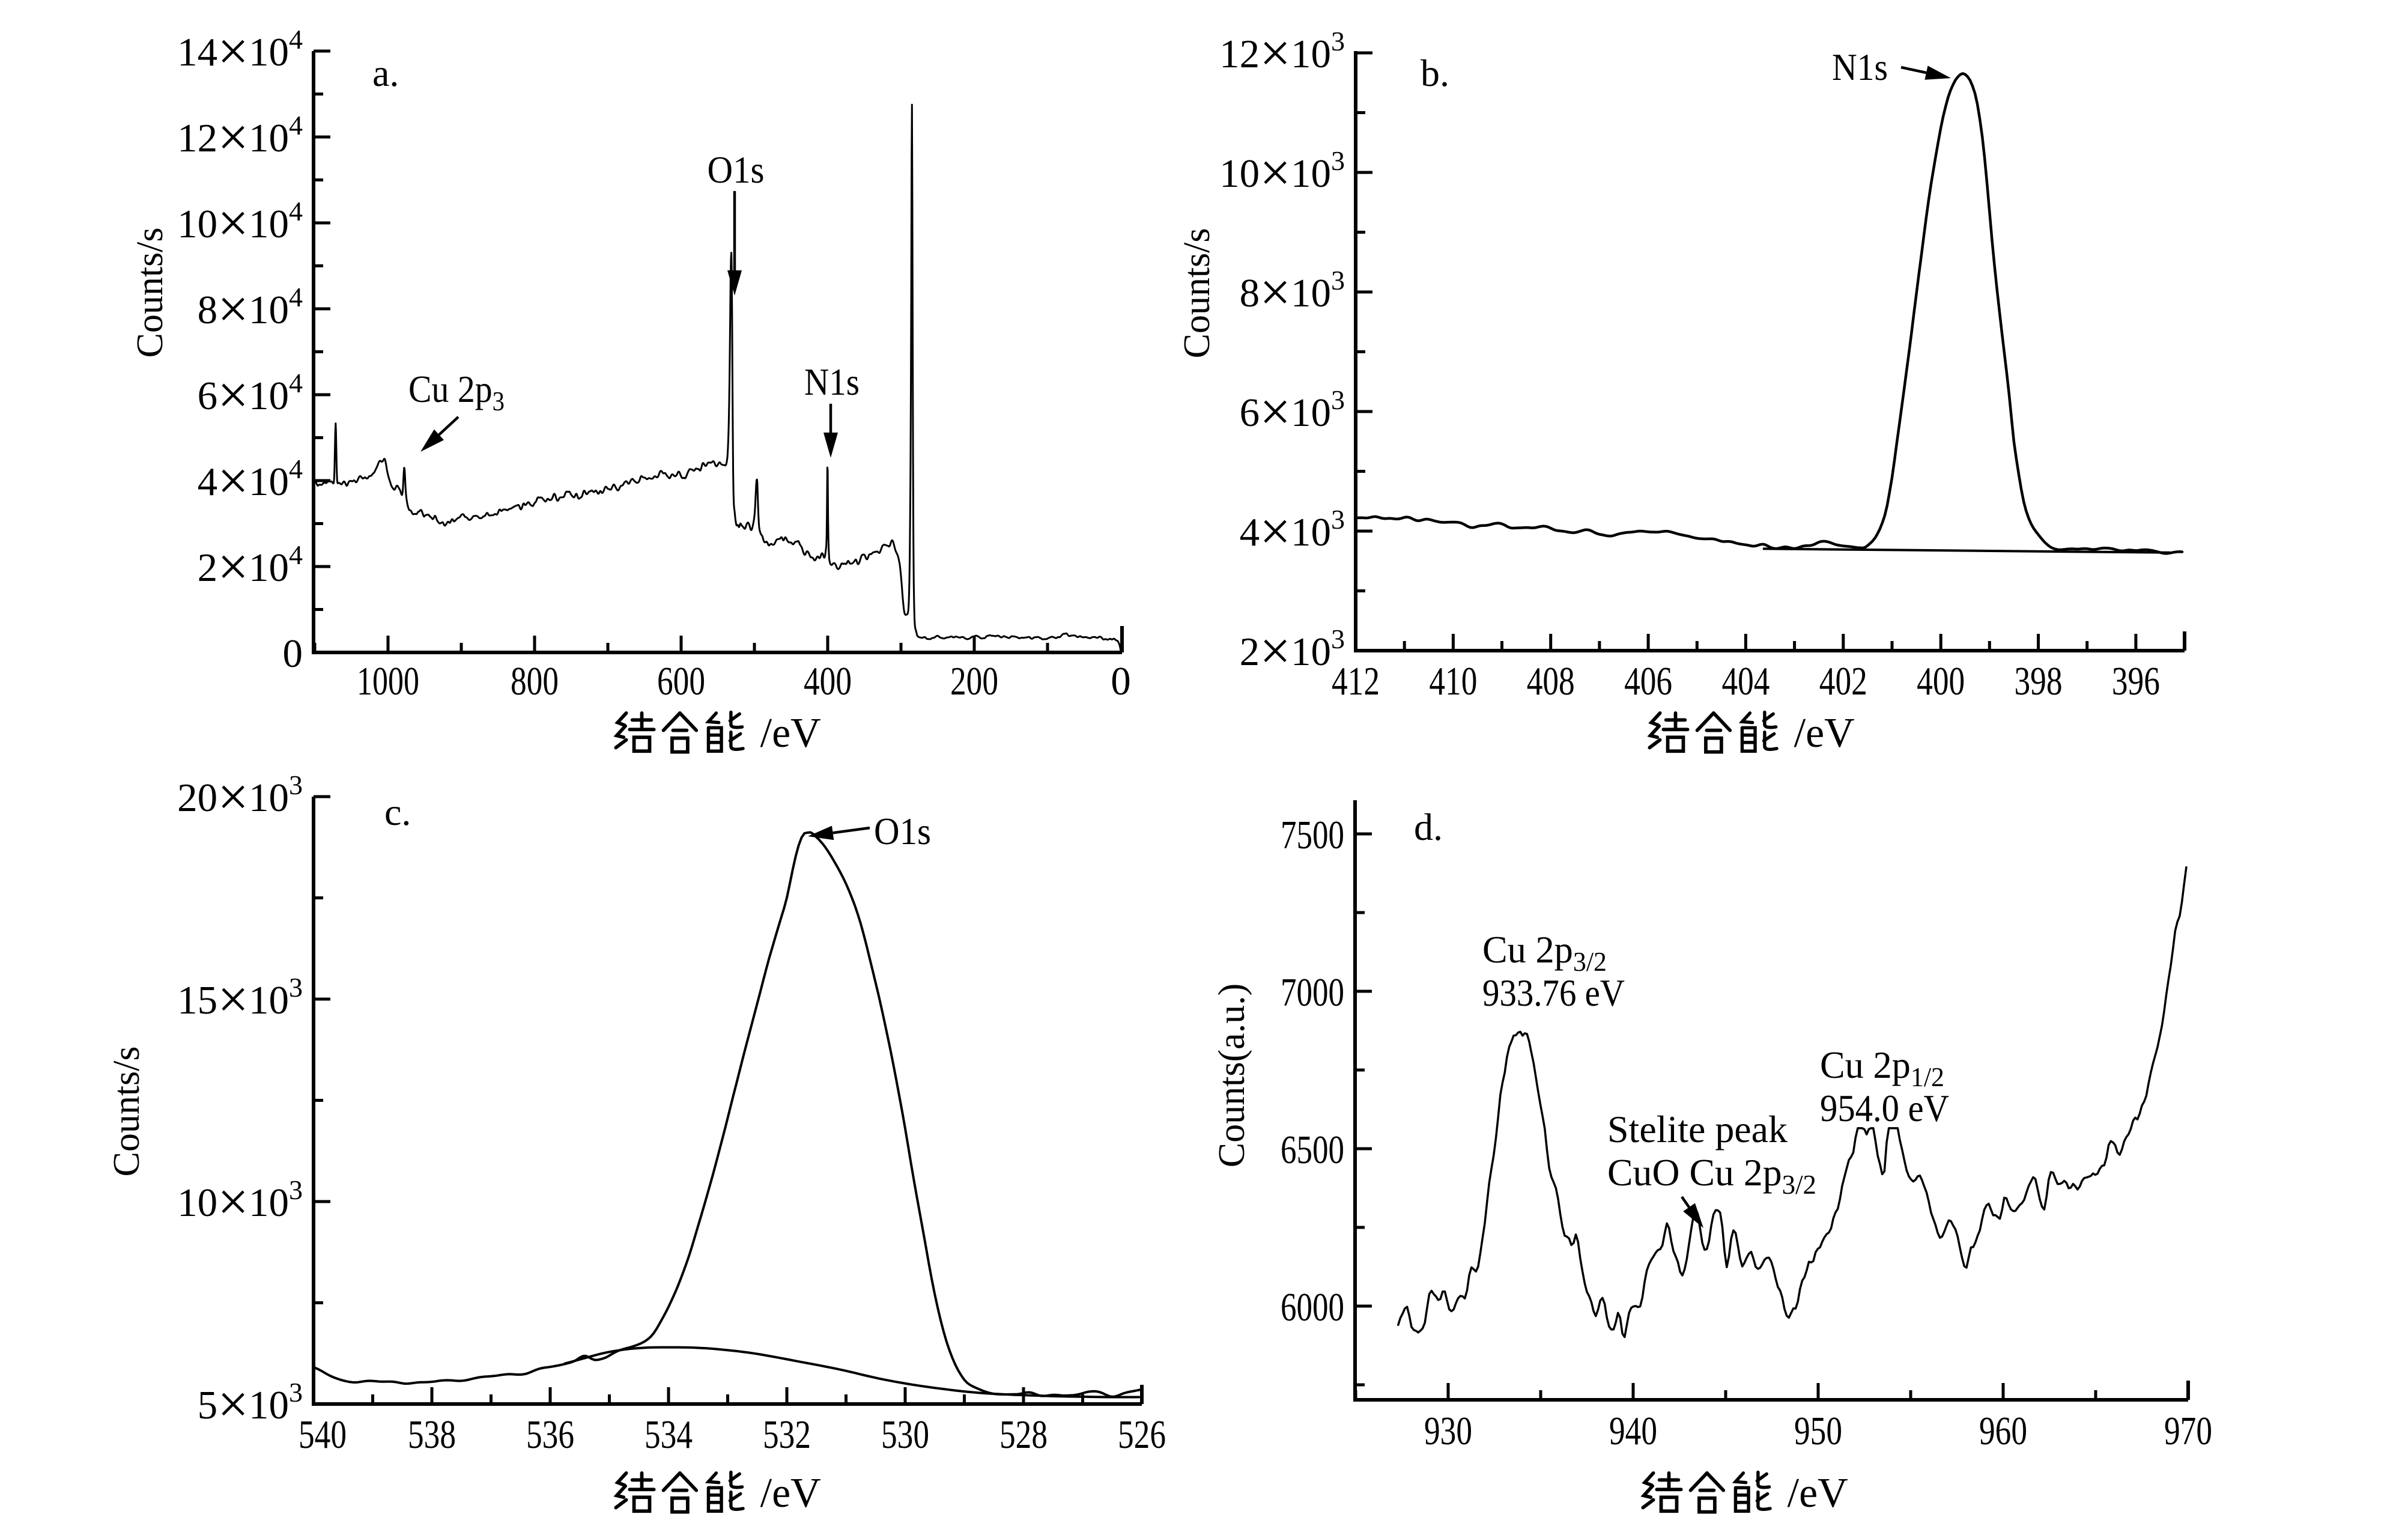 This screenshot has width=2408, height=1538. What do you see at coordinates (1023, 1434) in the screenshot?
I see `svg-text: 528` at bounding box center [1023, 1434].